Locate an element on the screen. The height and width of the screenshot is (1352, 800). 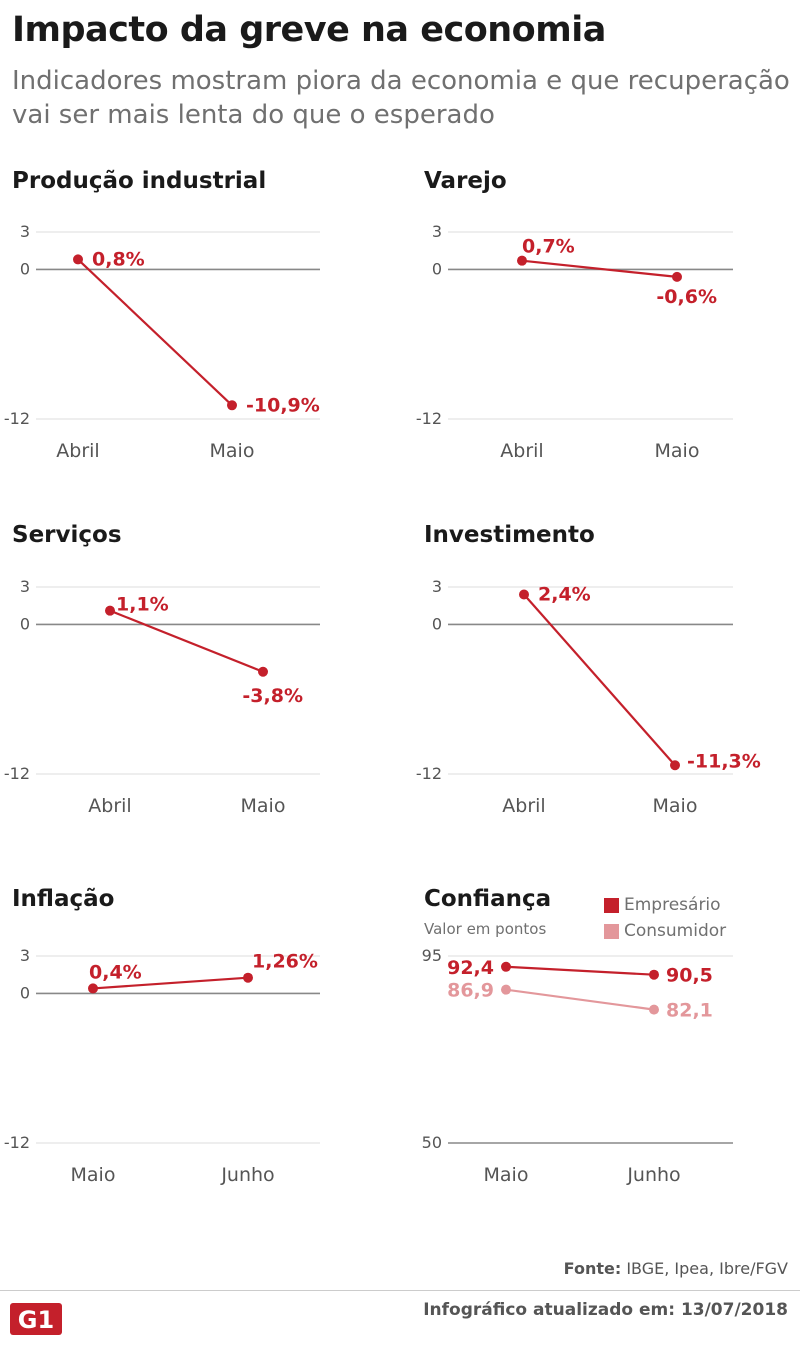
y-tick-producao-0: 3 is located at coordinates (25, 231).